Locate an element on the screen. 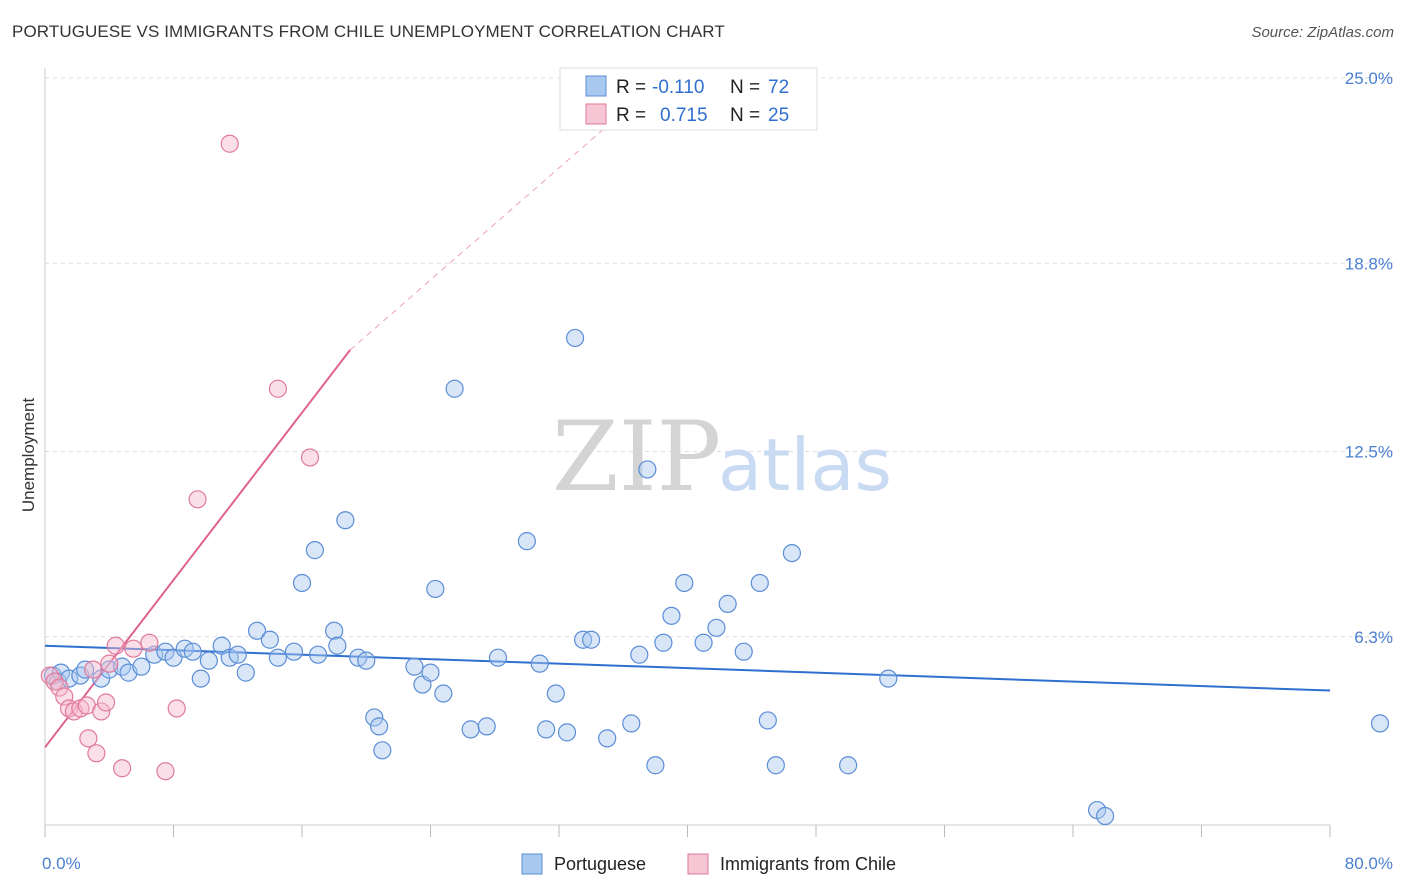 Image resolution: width=1406 pixels, height=892 pixels. legend-r-value-2: 0.715 is located at coordinates (684, 115).